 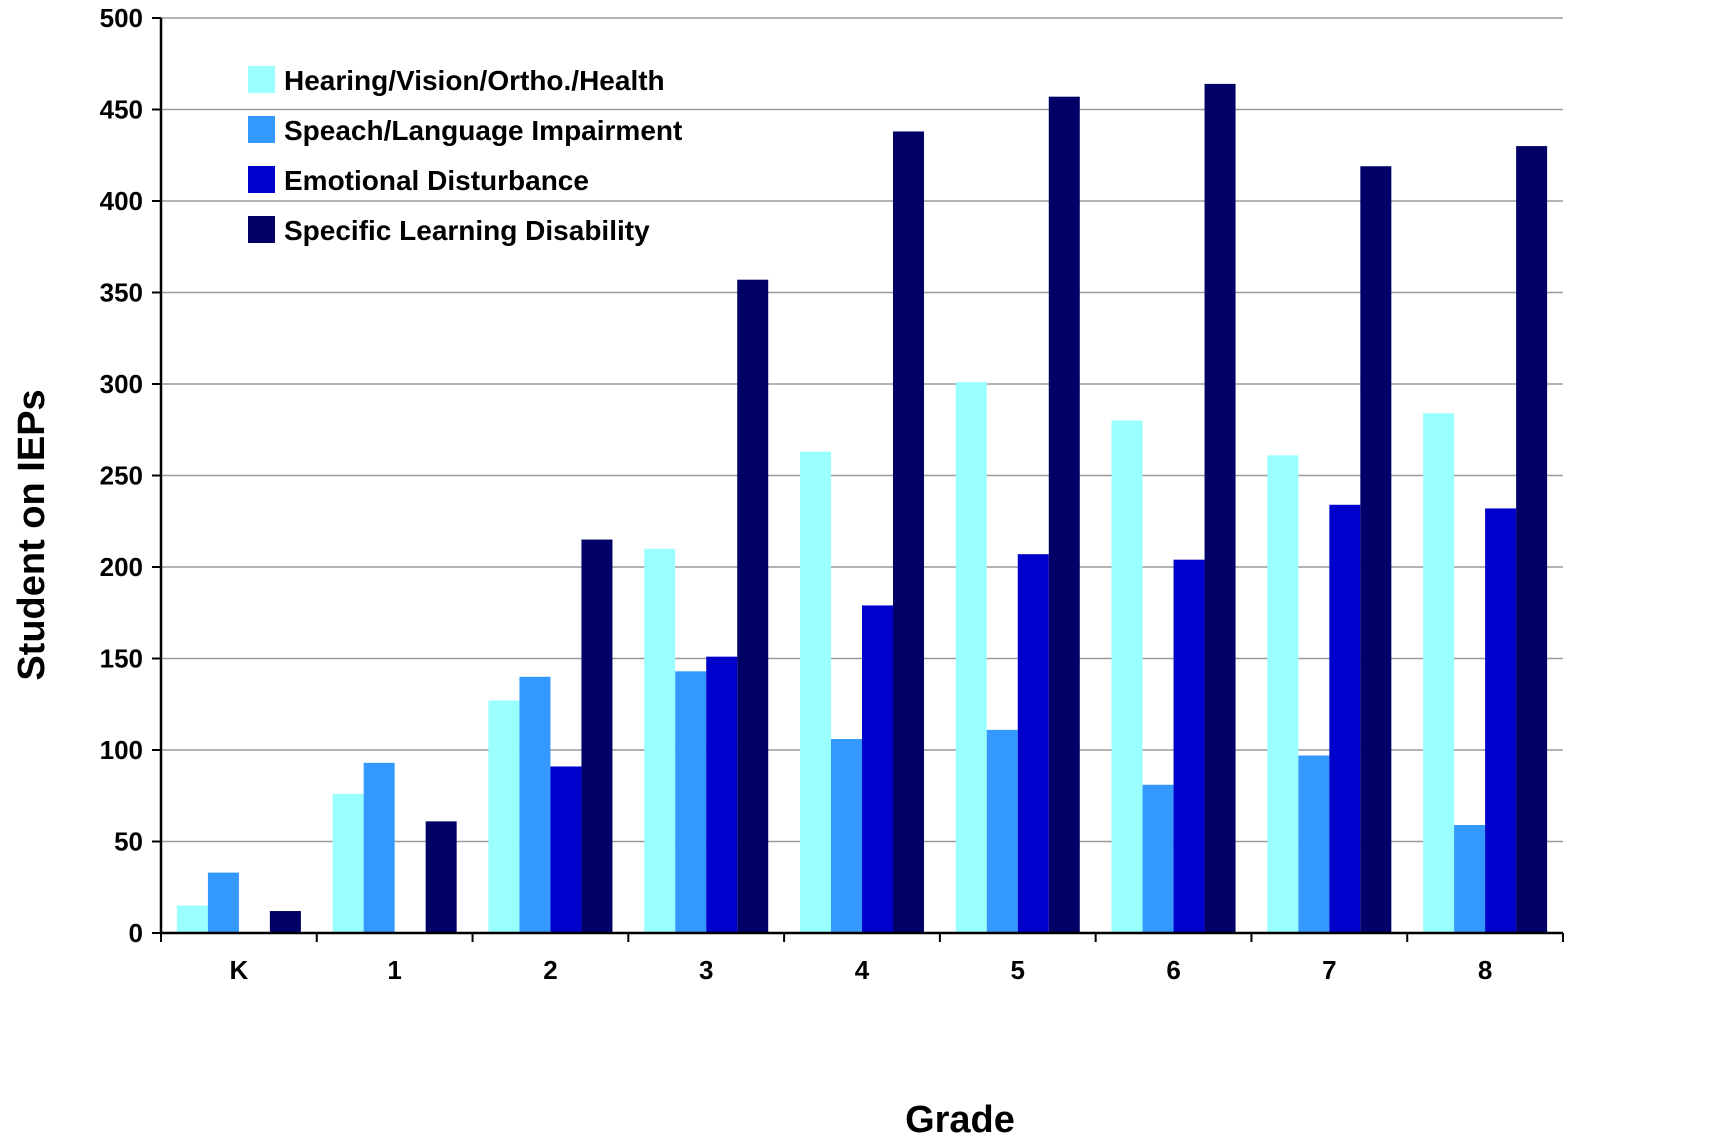 I want to click on x-tick-label: 2, so click(x=550, y=970).